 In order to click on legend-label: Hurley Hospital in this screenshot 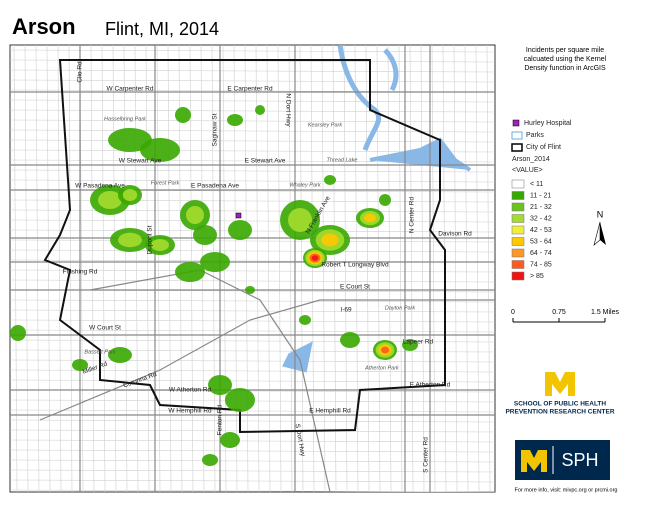, I will do `click(548, 123)`.